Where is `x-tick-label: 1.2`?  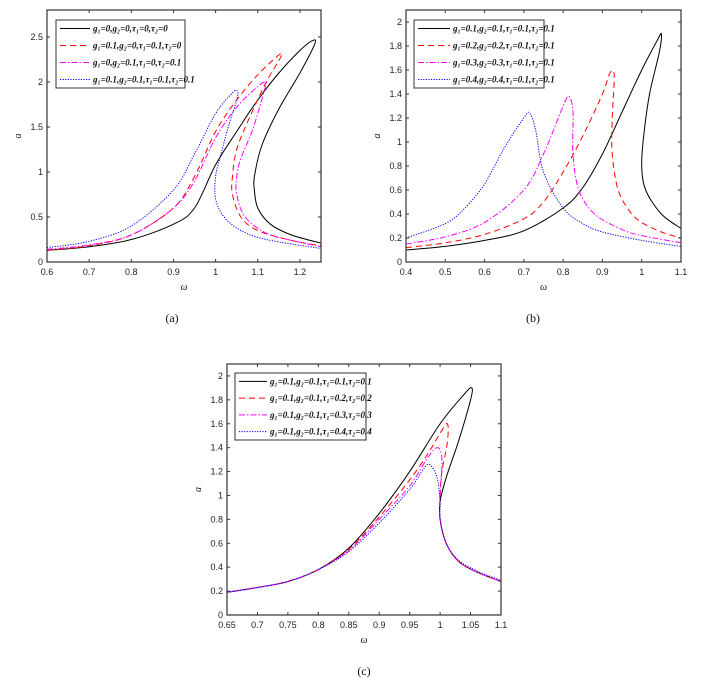 x-tick-label: 1.2 is located at coordinates (300, 272).